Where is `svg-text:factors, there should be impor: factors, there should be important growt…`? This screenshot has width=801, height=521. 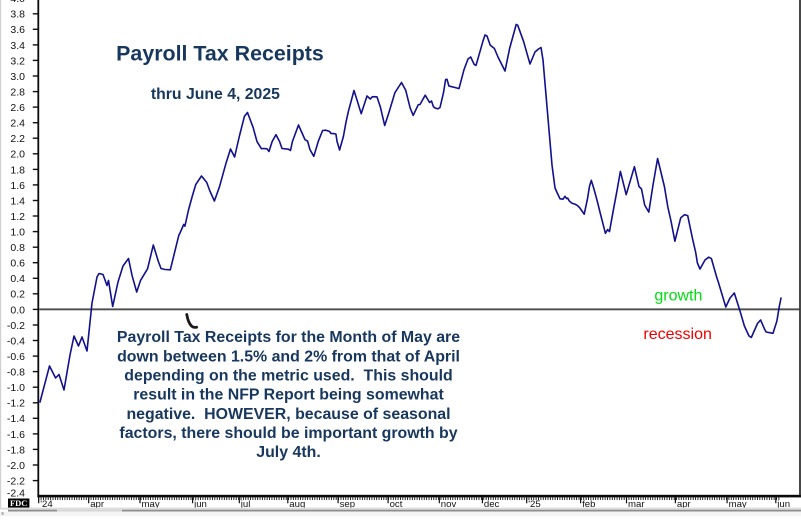
svg-text:factors, there should be impor: factors, there should be important growt… is located at coordinates (288, 433).